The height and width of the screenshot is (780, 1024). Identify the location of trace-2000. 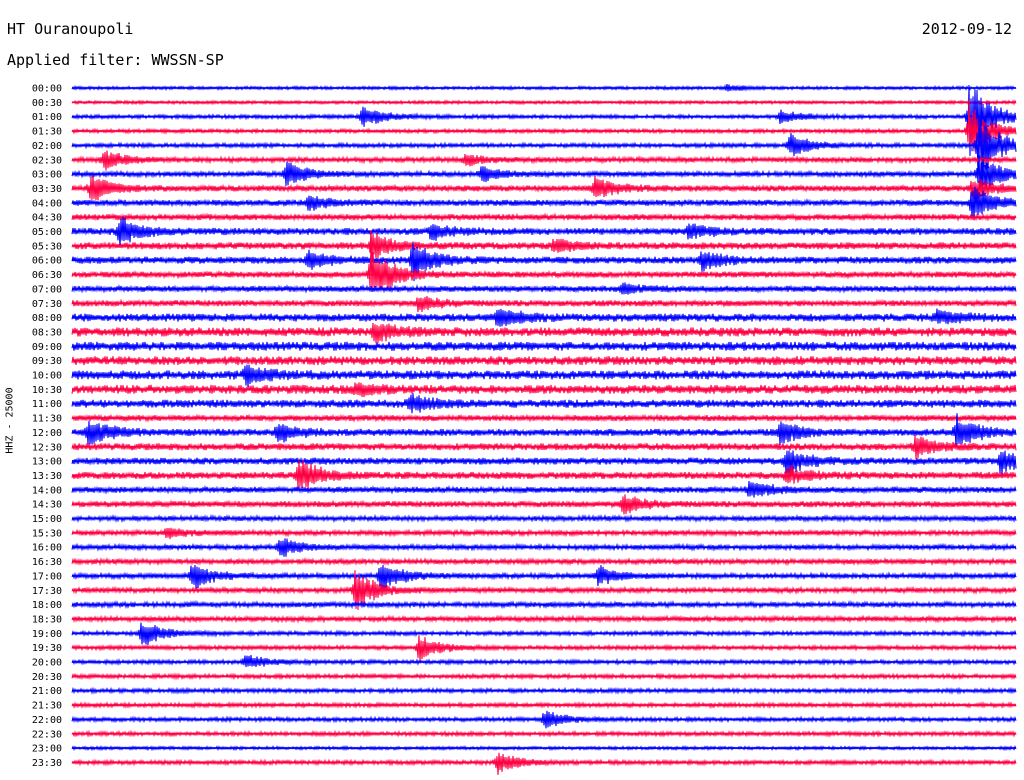
(544, 661).